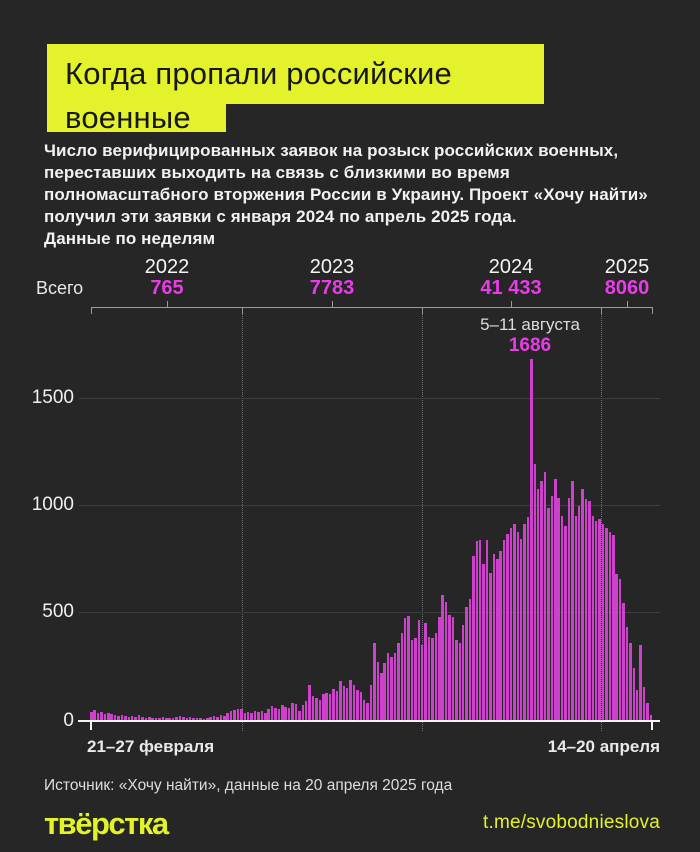  I want to click on year-total-value: 765, so click(167, 288).